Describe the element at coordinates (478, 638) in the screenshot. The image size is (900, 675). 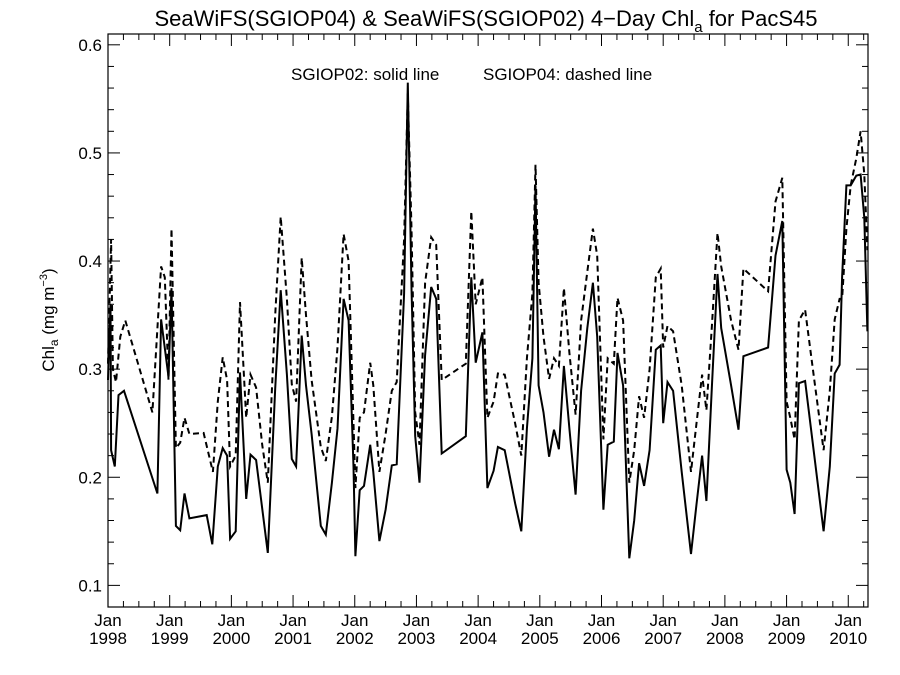
I see `x-tick-year-label: 2004` at that location.